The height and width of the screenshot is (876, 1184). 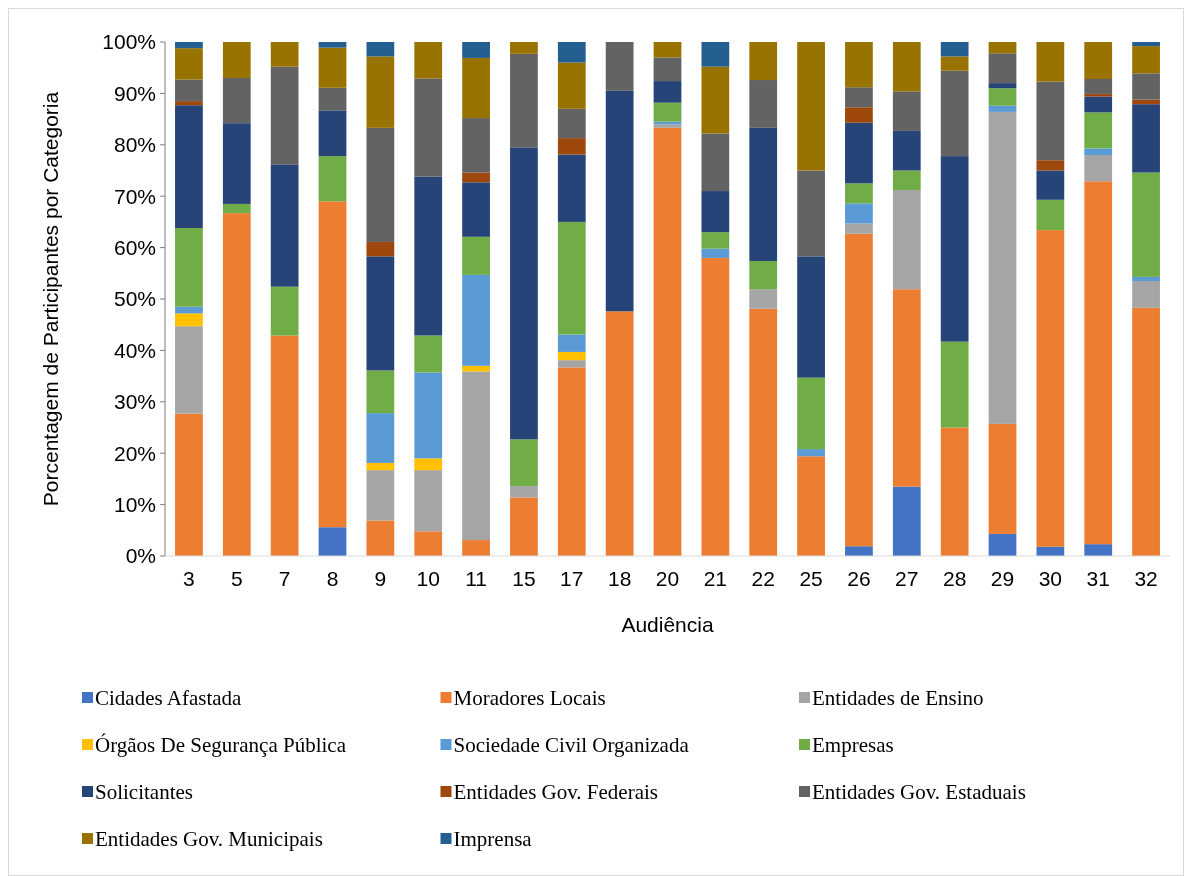 I want to click on legend-label: Entidades Gov. Estaduais, so click(x=919, y=792).